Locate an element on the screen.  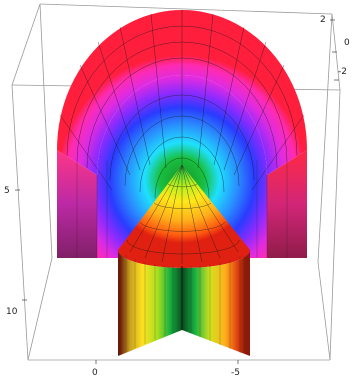
cone-surface is located at coordinates (184, 216).